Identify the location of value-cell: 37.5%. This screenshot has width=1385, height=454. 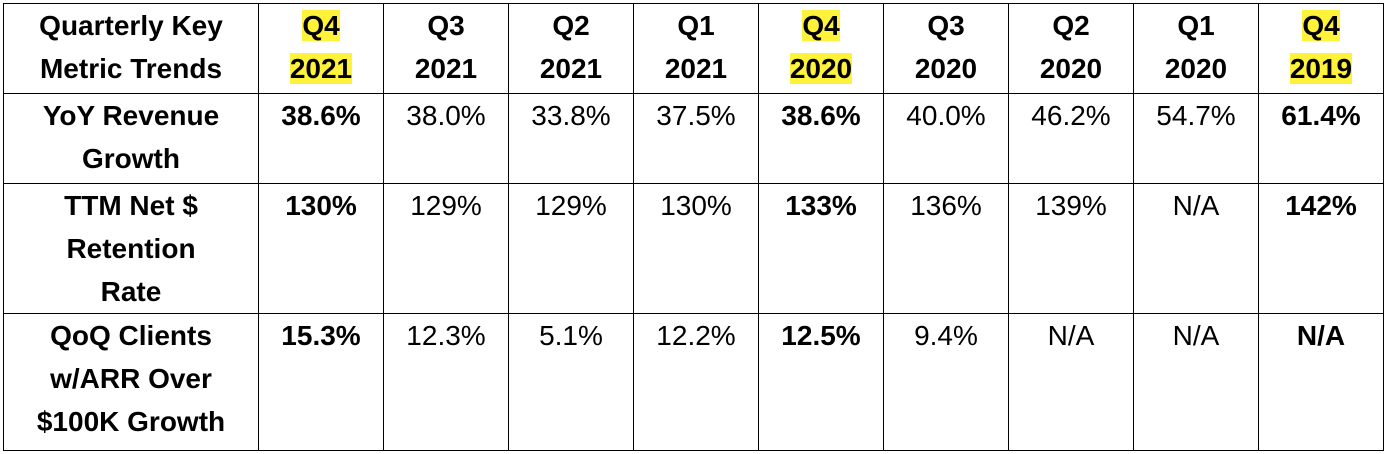
(696, 138).